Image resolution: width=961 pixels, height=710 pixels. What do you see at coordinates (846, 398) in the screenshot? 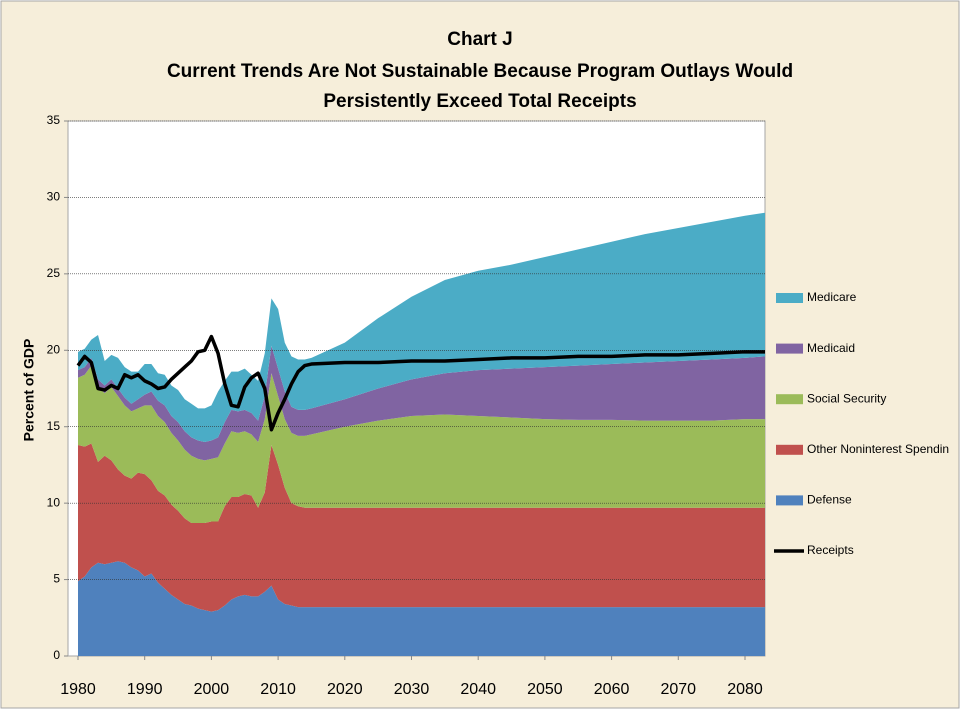
I see `legend-label: Social Security` at bounding box center [846, 398].